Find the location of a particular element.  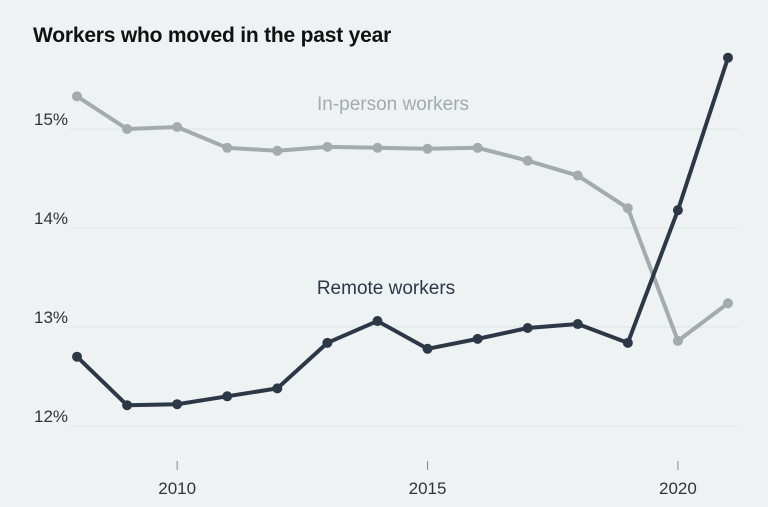

y-tick-label: 14% is located at coordinates (51, 218).